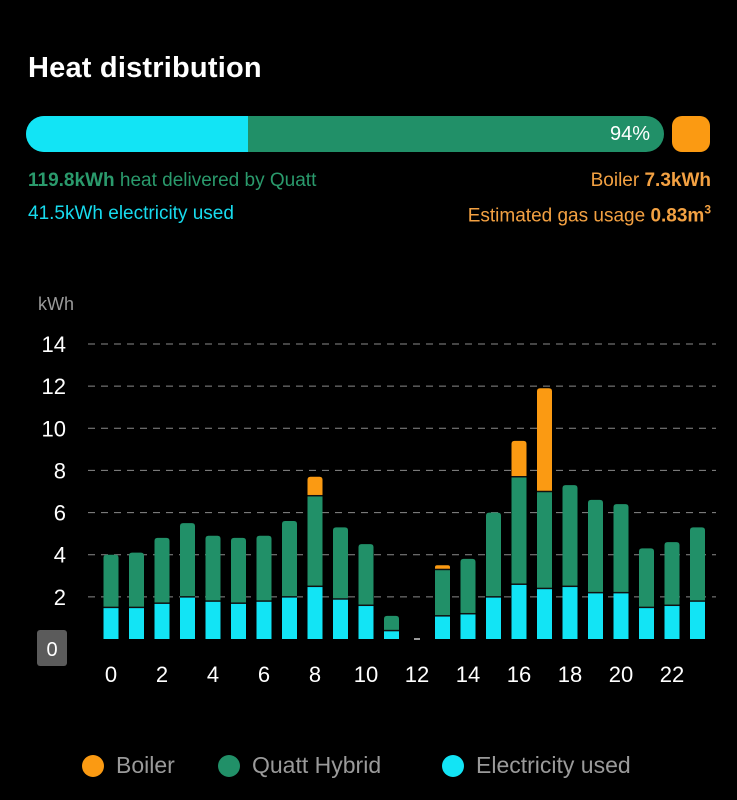  What do you see at coordinates (137, 134) in the screenshot?
I see `electricity-share-fill` at bounding box center [137, 134].